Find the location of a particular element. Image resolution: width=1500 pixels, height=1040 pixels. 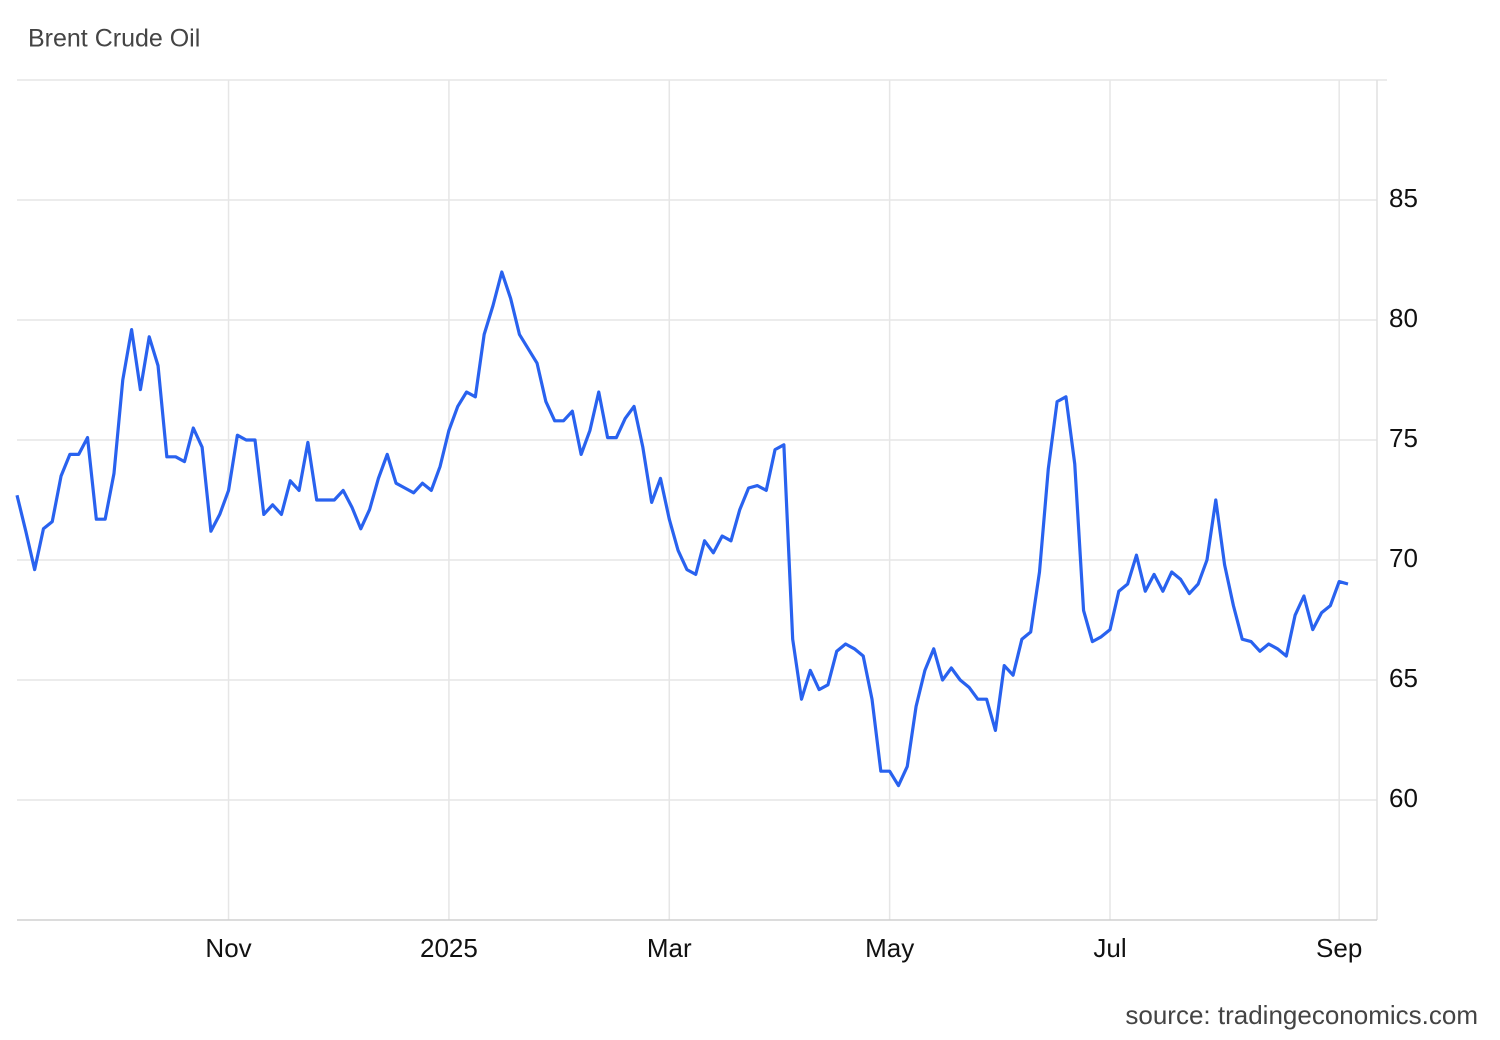

x-tick-label: Jul is located at coordinates (1109, 948).